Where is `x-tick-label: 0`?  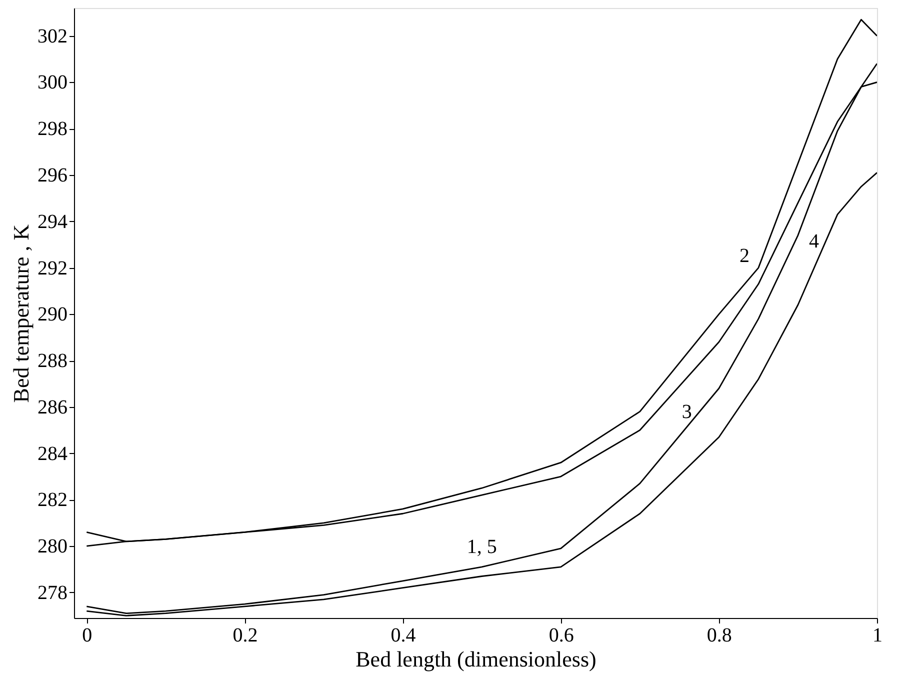 x-tick-label: 0 is located at coordinates (87, 635).